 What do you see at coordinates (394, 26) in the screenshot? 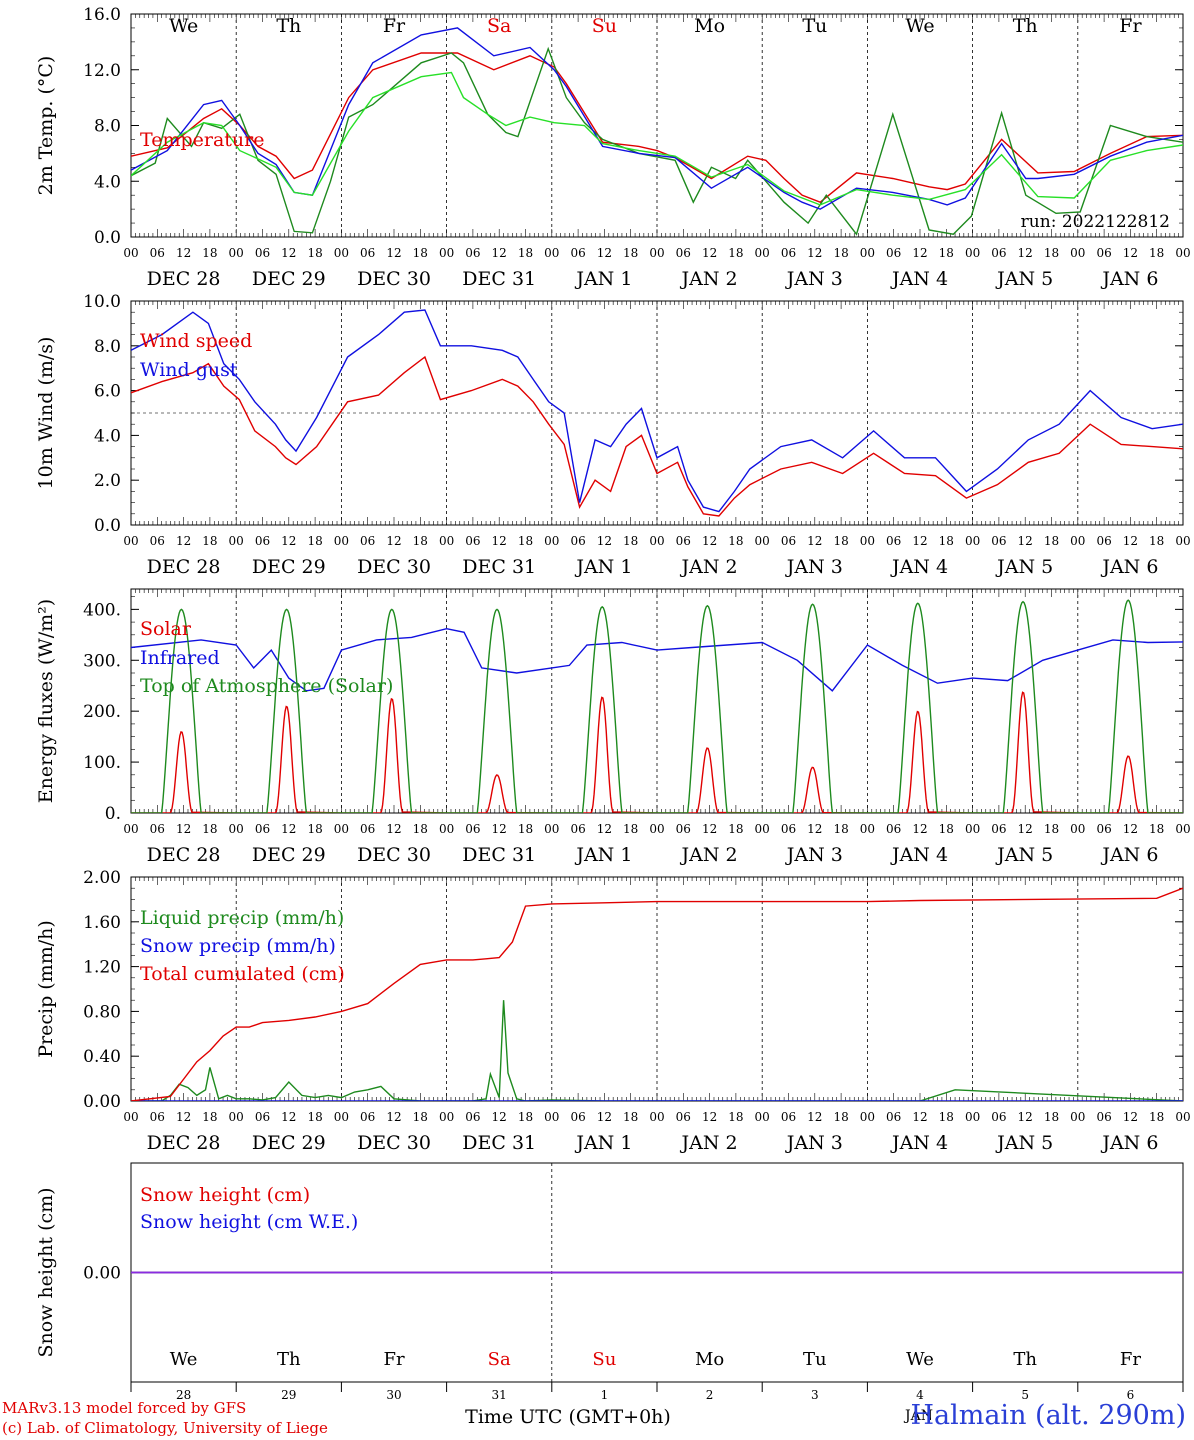
I see `weekday-label: Fr` at bounding box center [394, 26].